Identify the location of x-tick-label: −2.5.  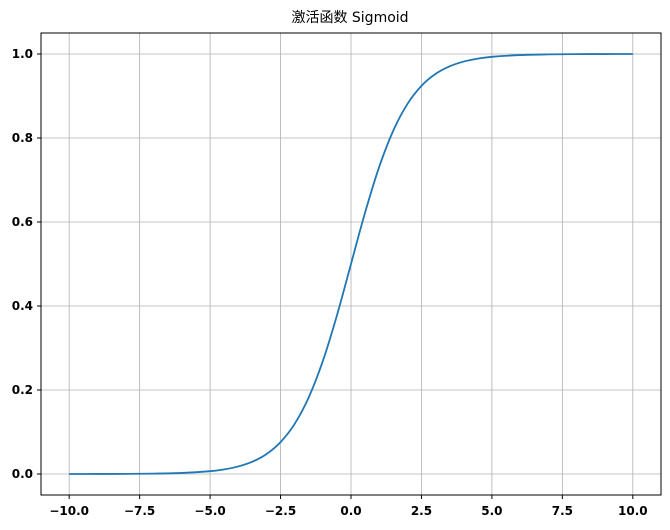
(280, 511).